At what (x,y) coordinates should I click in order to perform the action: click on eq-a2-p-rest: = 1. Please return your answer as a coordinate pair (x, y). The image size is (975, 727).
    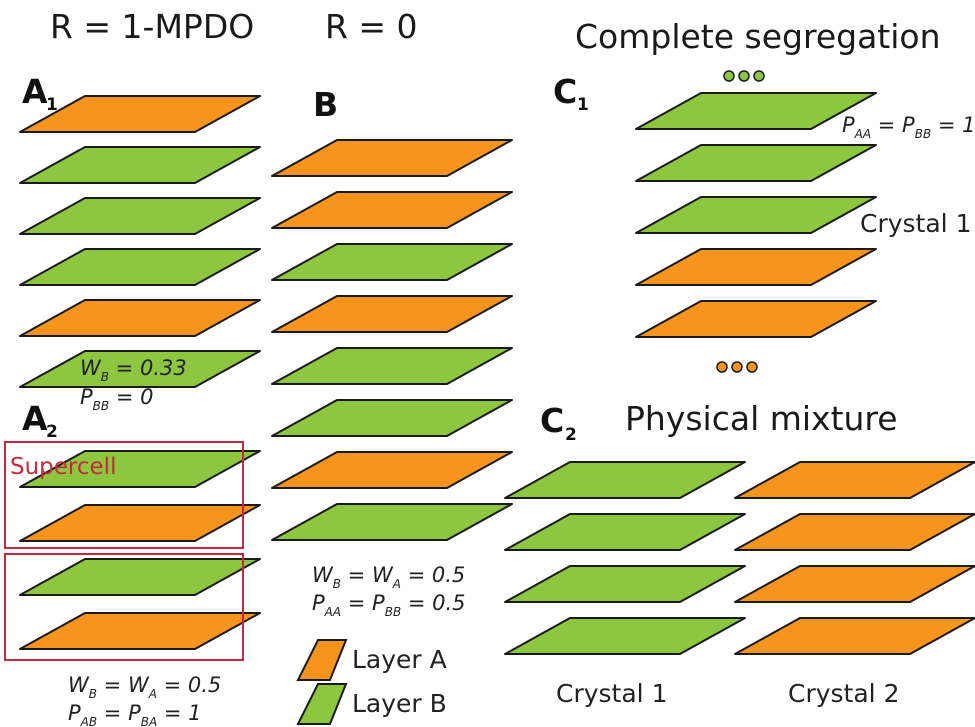
    Looking at the image, I should click on (179, 713).